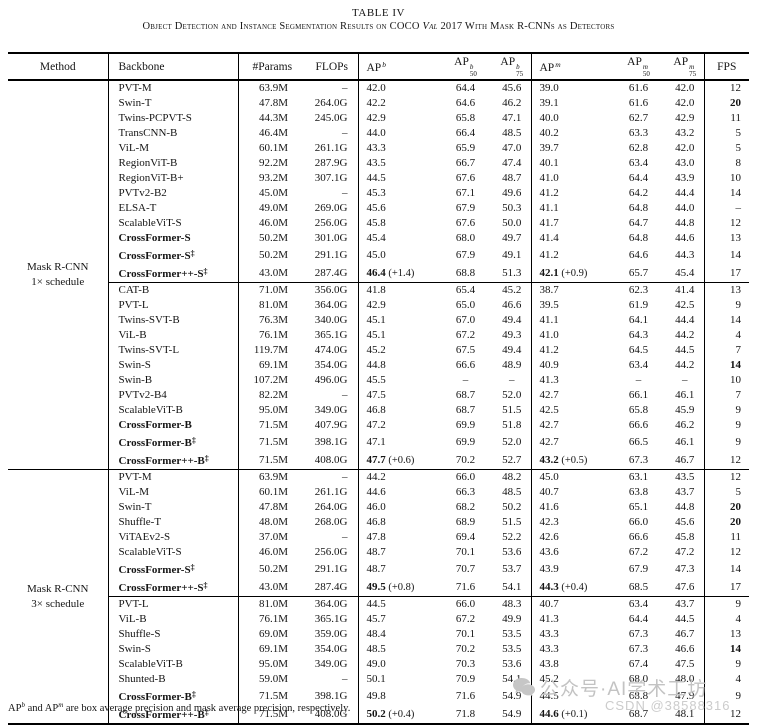  What do you see at coordinates (376, 254) in the screenshot?
I see `cell-apb: 45.0` at bounding box center [376, 254].